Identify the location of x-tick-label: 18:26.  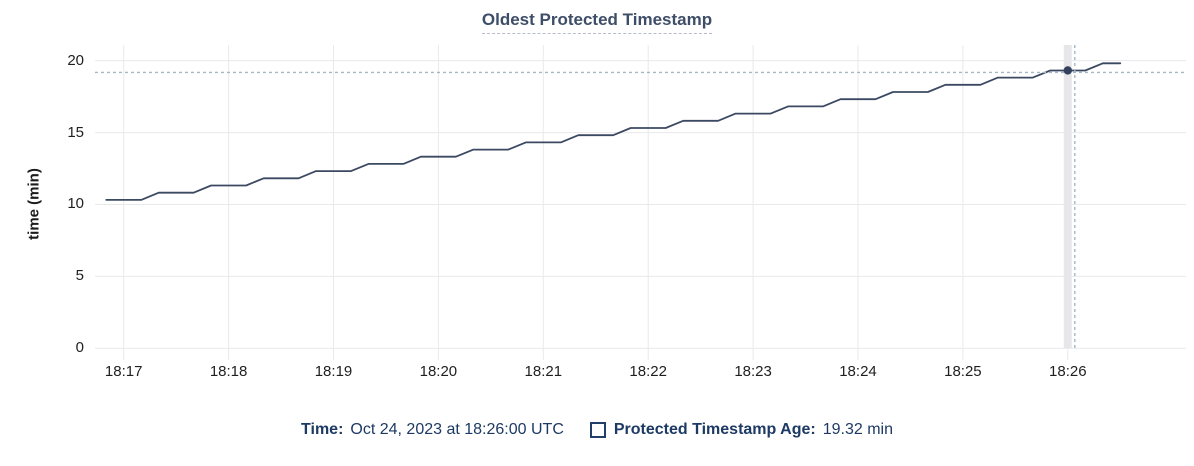
(1068, 371).